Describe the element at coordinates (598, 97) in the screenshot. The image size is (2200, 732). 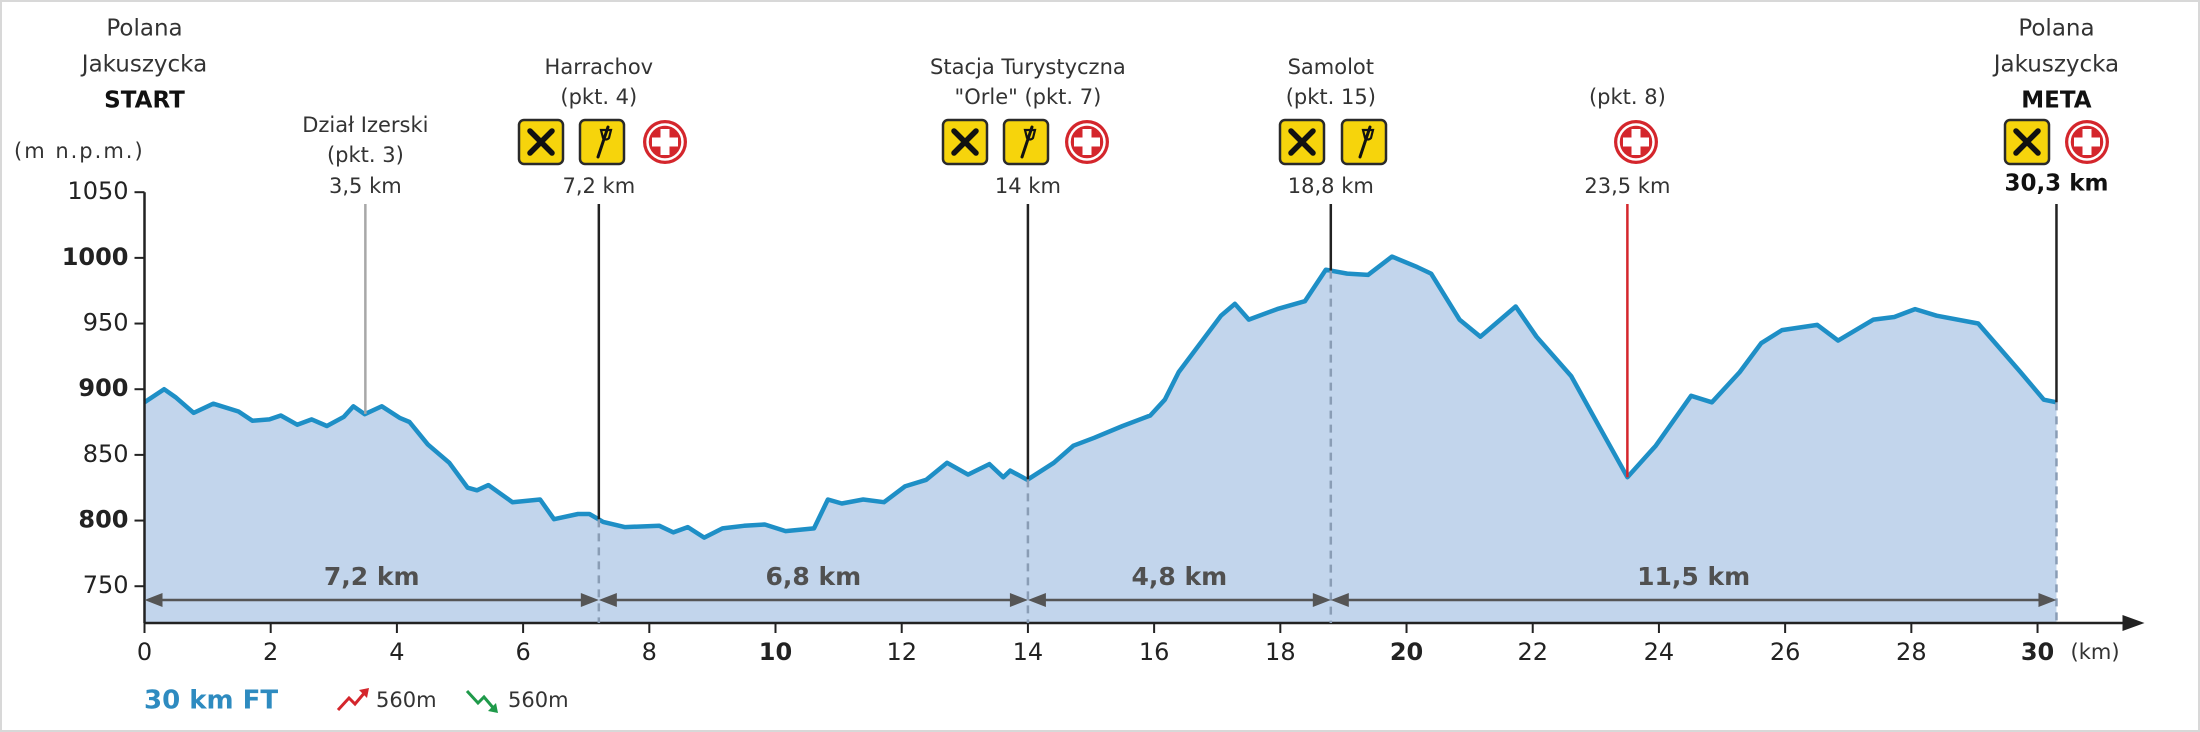
I see `checkpoint-label: (pkt. 4)` at that location.